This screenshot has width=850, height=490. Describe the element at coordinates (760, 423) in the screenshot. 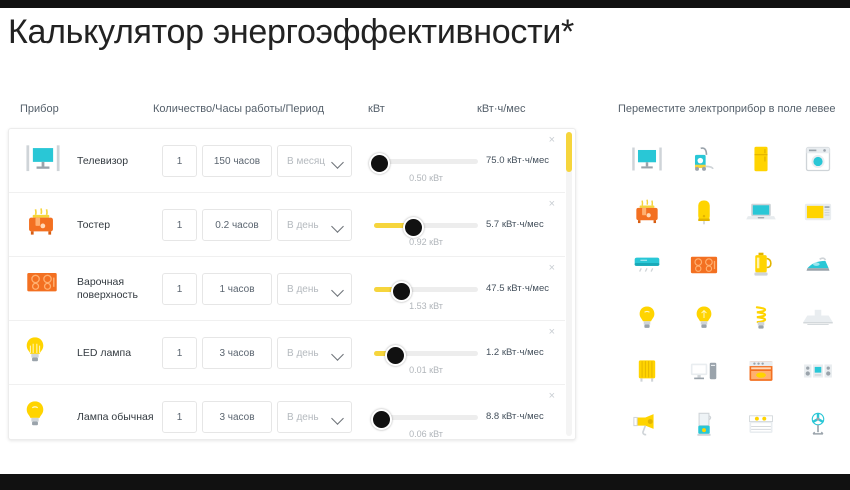

I see `dishwasher-icon` at that location.